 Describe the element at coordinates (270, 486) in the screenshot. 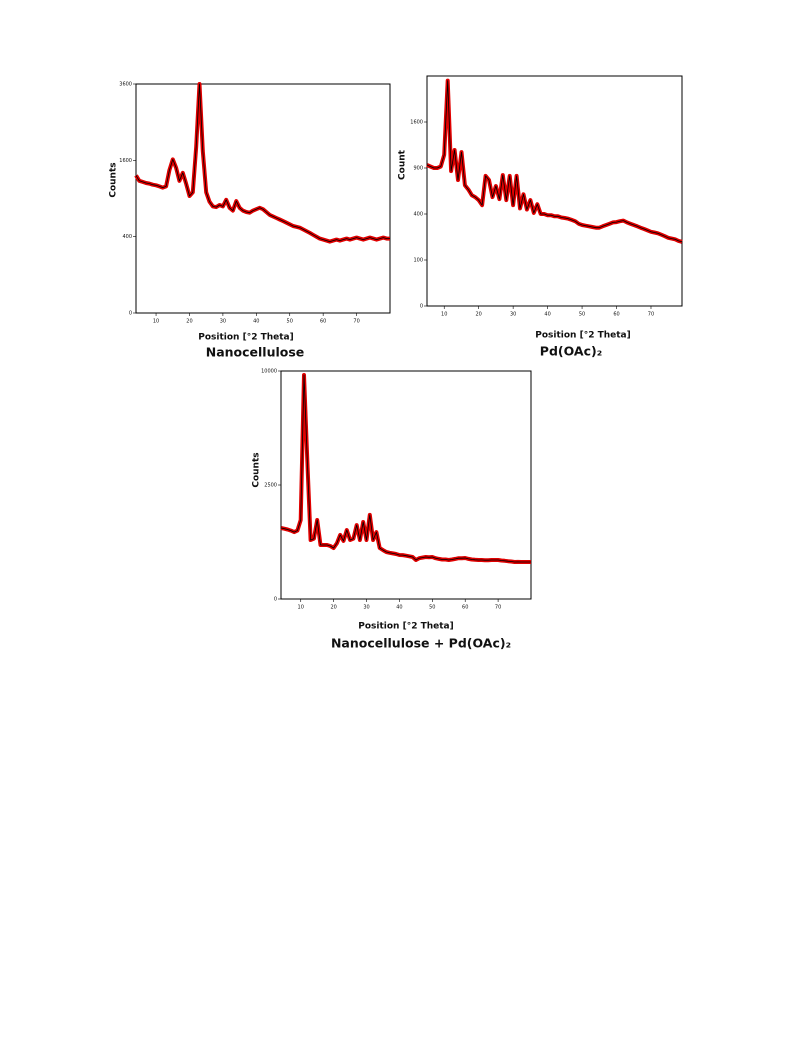

I see `y-tick-label: 2500` at that location.